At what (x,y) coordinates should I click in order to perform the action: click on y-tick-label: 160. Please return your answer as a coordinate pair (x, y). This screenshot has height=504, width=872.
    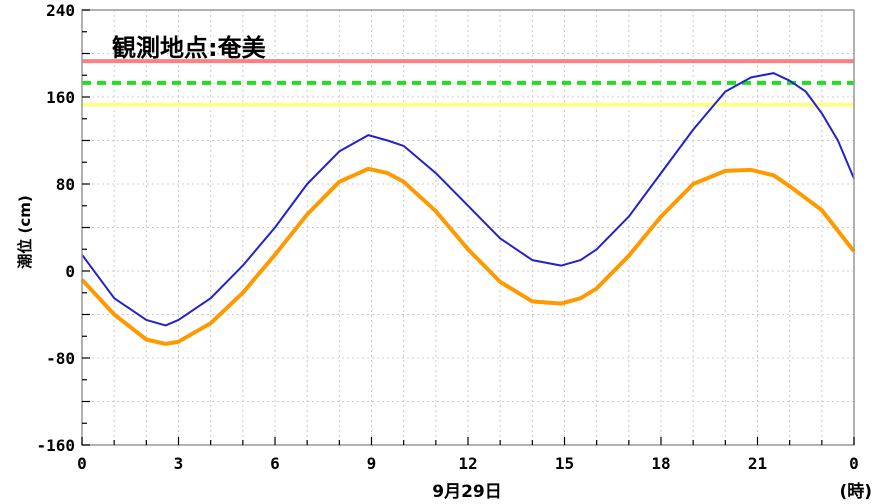
    Looking at the image, I should click on (60, 97).